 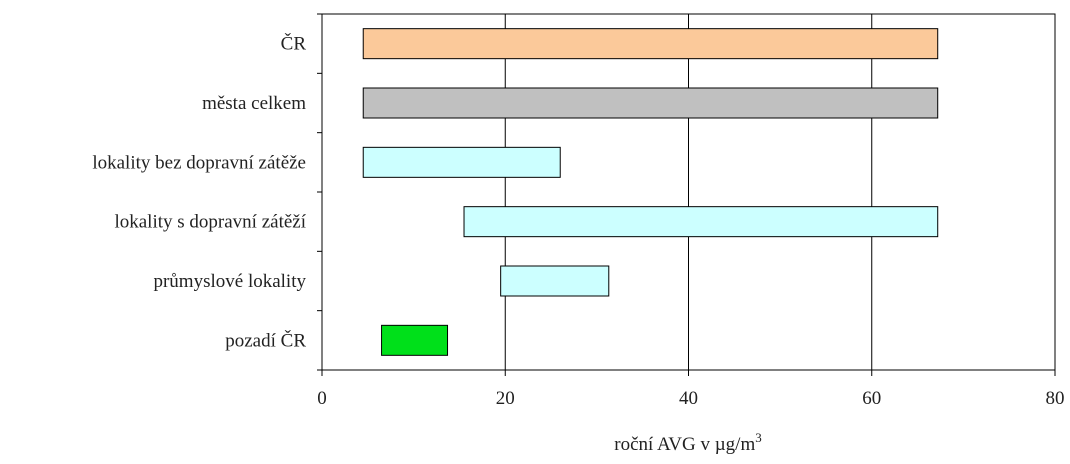 What do you see at coordinates (199, 162) in the screenshot?
I see `category-label: lokality bez dopravní zátěže` at bounding box center [199, 162].